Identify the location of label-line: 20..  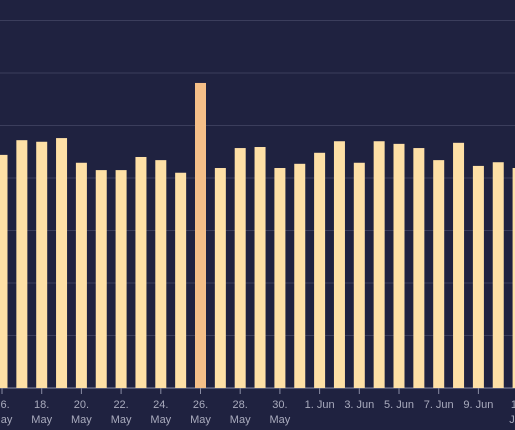
(81, 405).